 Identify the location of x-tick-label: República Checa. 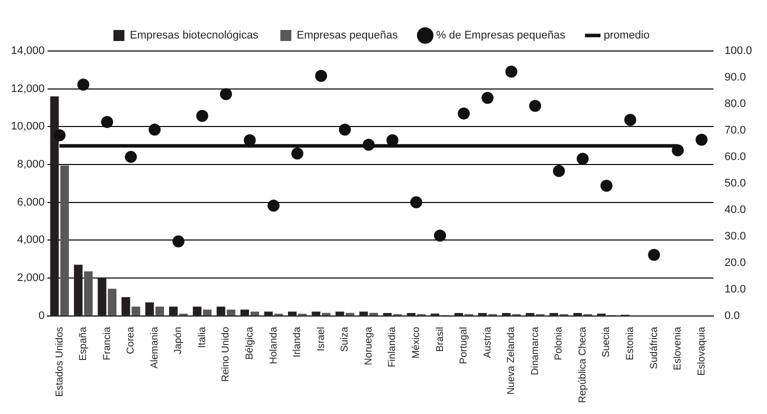
(582, 365).